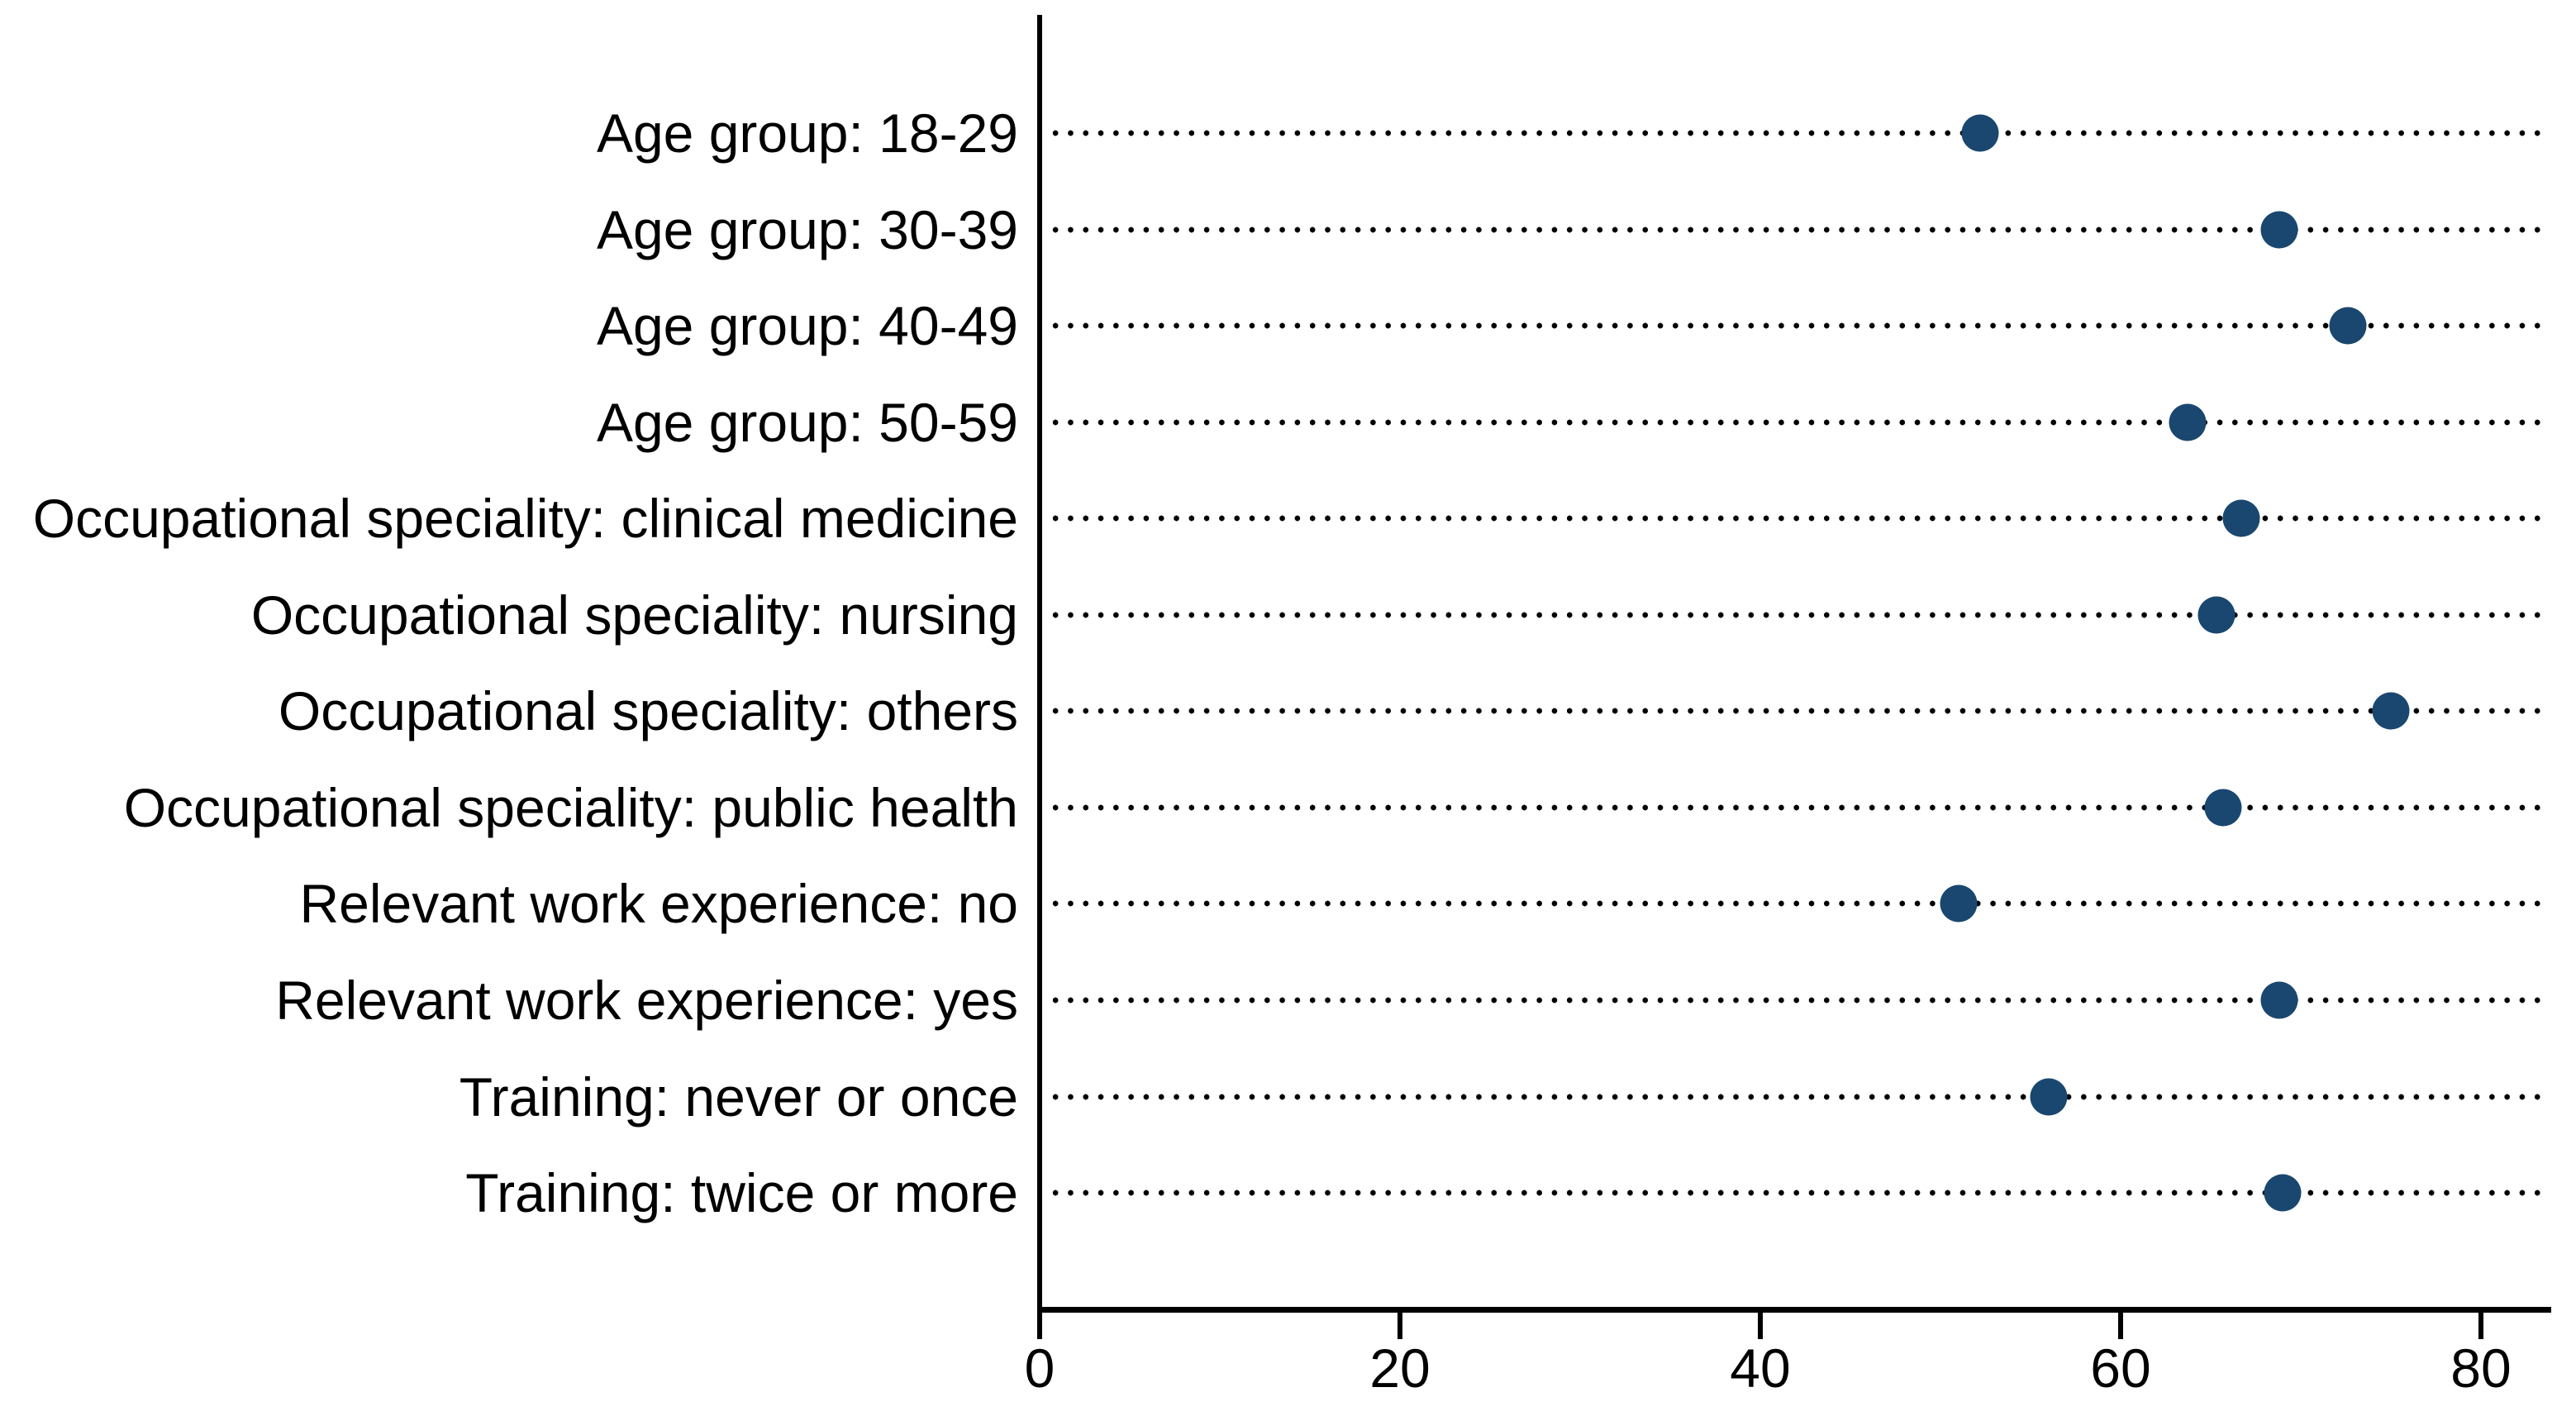 The height and width of the screenshot is (1416, 2576). I want to click on category-label: Age group: 18-29, so click(807, 133).